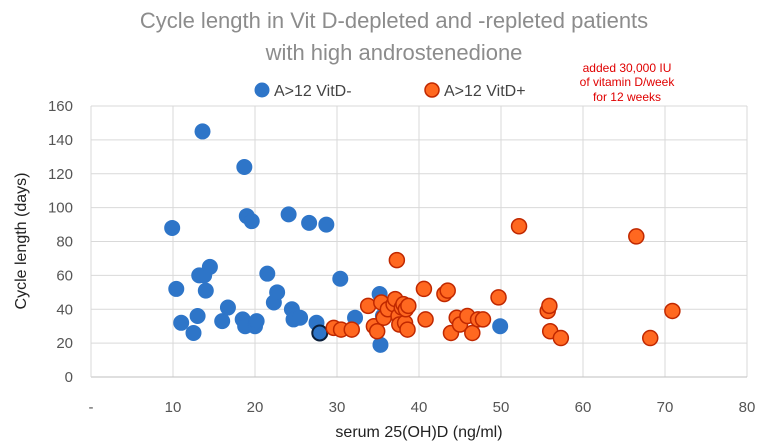  Describe the element at coordinates (747, 407) in the screenshot. I see `x-tick-label-8: 80` at that location.